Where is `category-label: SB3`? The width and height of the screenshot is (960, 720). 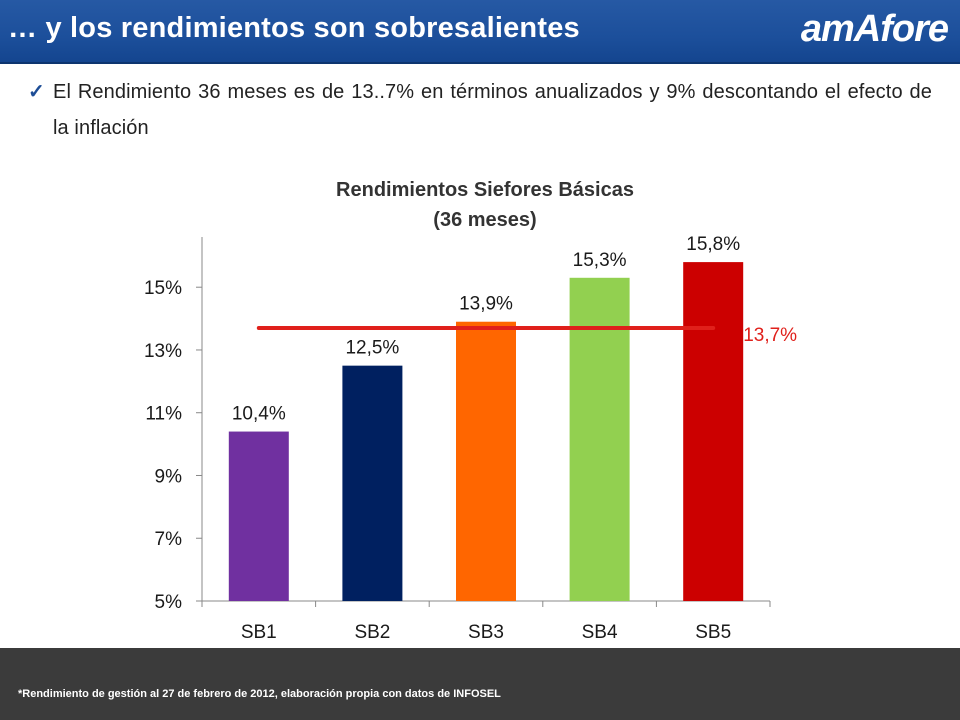
category-label: SB3 is located at coordinates (486, 632).